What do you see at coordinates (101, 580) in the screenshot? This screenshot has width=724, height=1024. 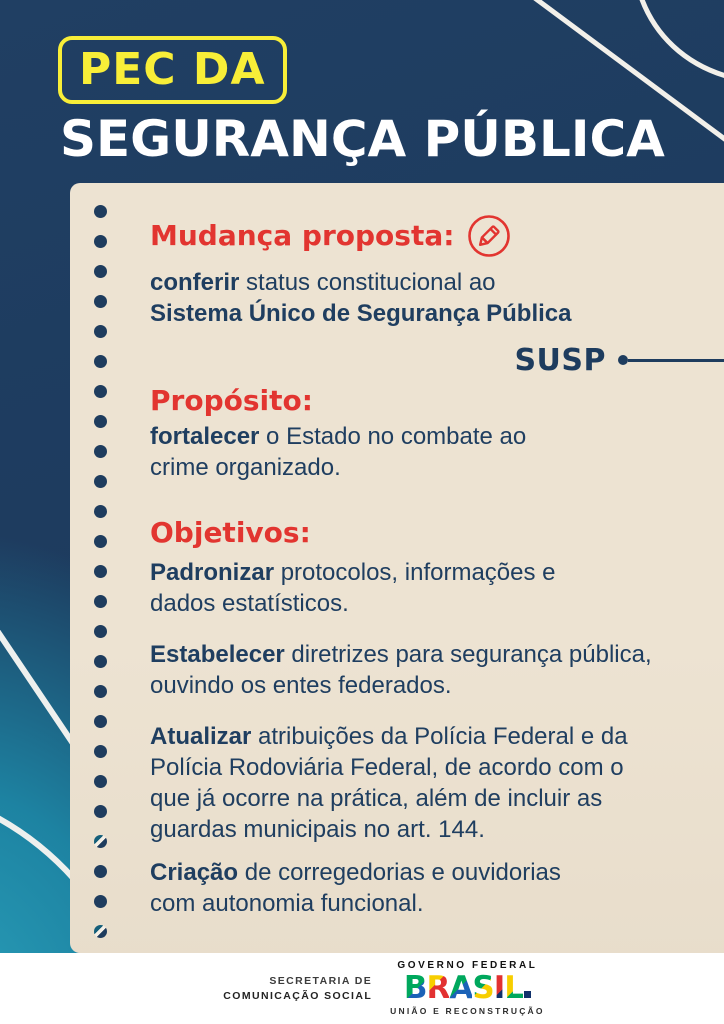 I see `perforation-dots` at bounding box center [101, 580].